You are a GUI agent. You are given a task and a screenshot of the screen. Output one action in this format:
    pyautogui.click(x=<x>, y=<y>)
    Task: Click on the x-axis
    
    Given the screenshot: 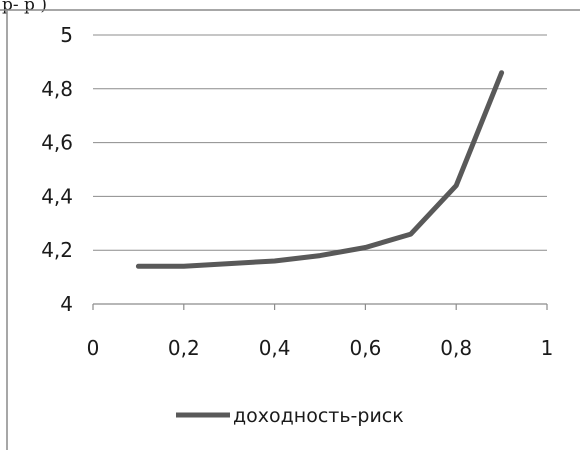 What is the action you would take?
    pyautogui.click(x=320, y=306)
    